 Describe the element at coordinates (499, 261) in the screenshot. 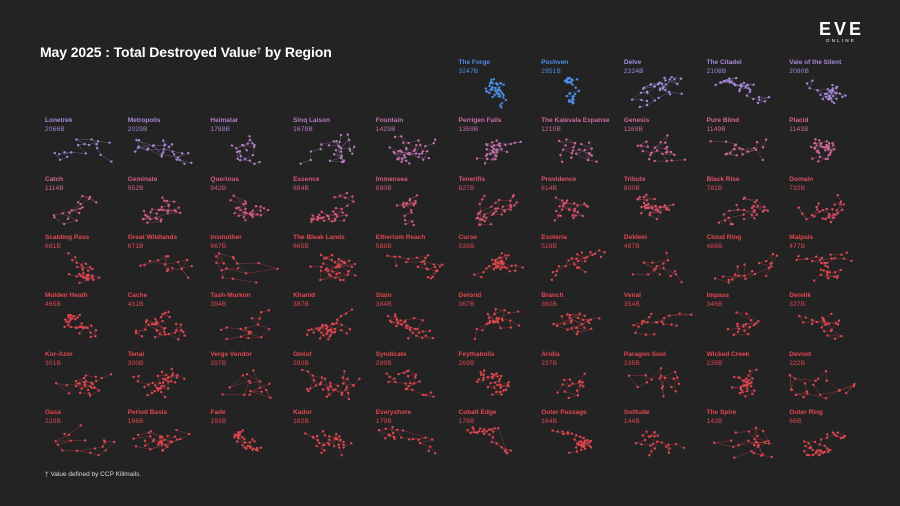

I see `region-cell: Curse 539B` at that location.